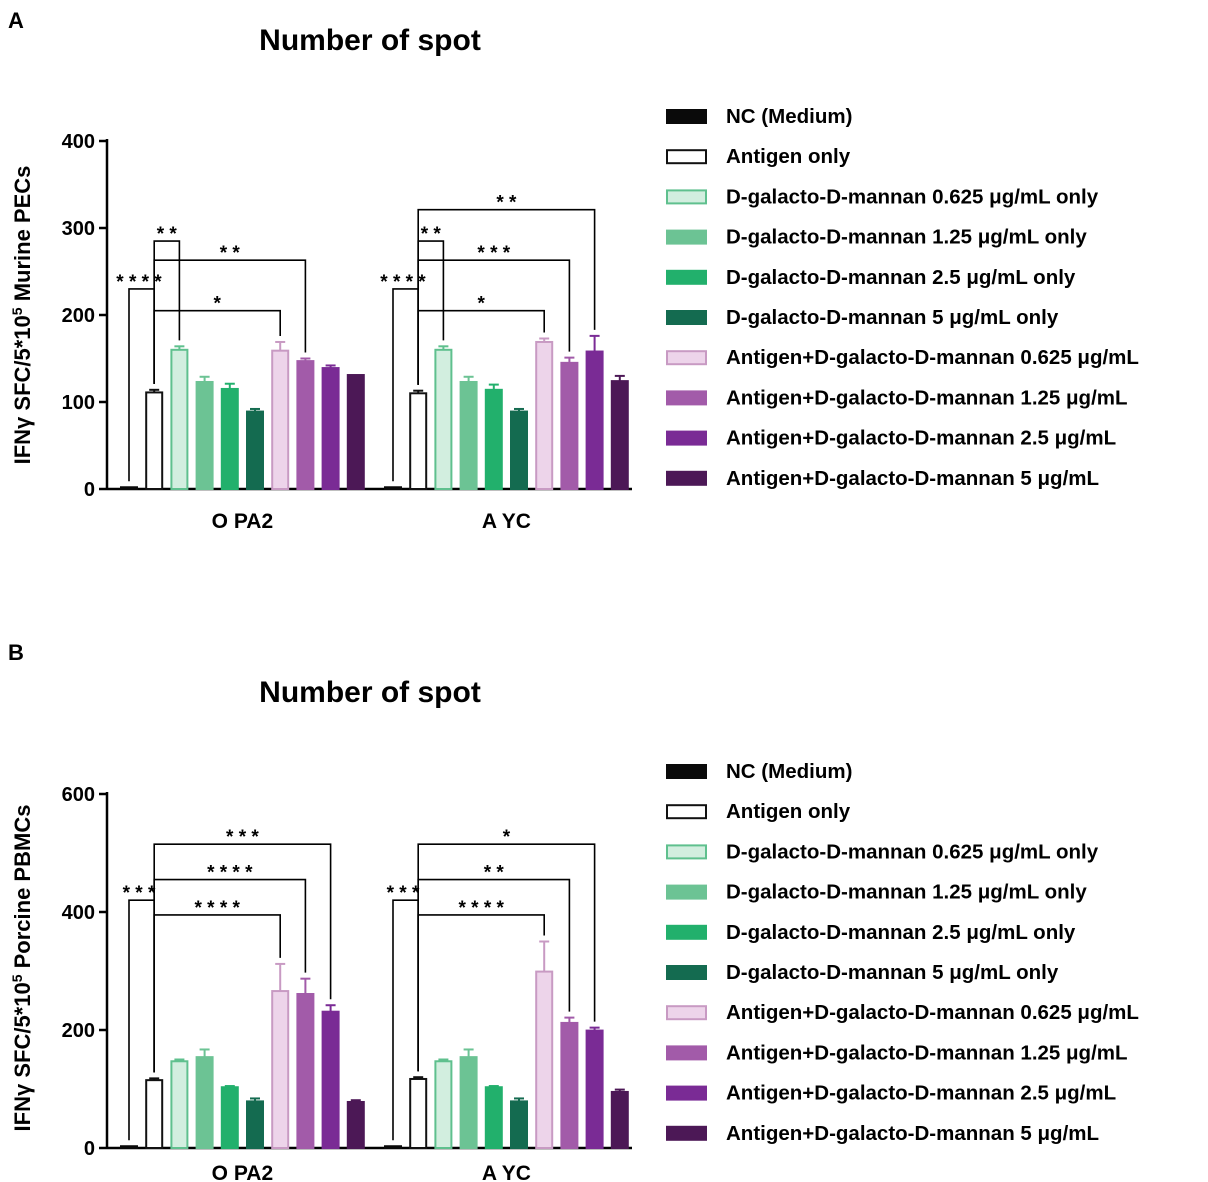 The image size is (1208, 1182). What do you see at coordinates (921, 1093) in the screenshot?
I see `legend-label: Antigen+D-galacto-D-mannan 2.5 μg/mL` at bounding box center [921, 1093].